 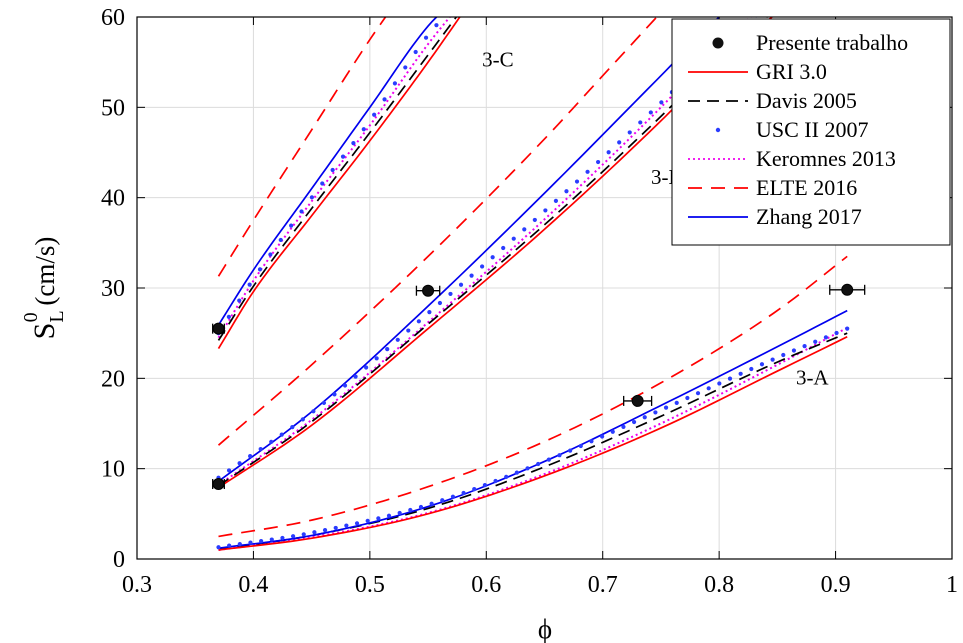 What do you see at coordinates (113, 18) in the screenshot?
I see `y-tick-label: 60` at bounding box center [113, 18].